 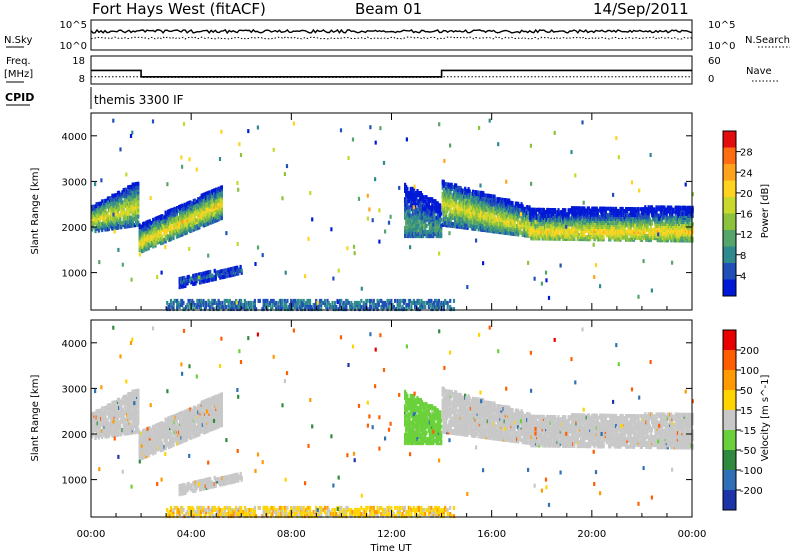 What do you see at coordinates (74, 182) in the screenshot?
I see `power-ytick-label-3000: 3000` at bounding box center [74, 182].